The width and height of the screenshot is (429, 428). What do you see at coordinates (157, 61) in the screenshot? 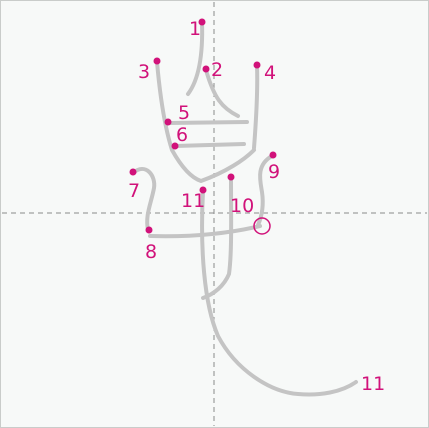
I see `stroke-3-start-dot` at bounding box center [157, 61].